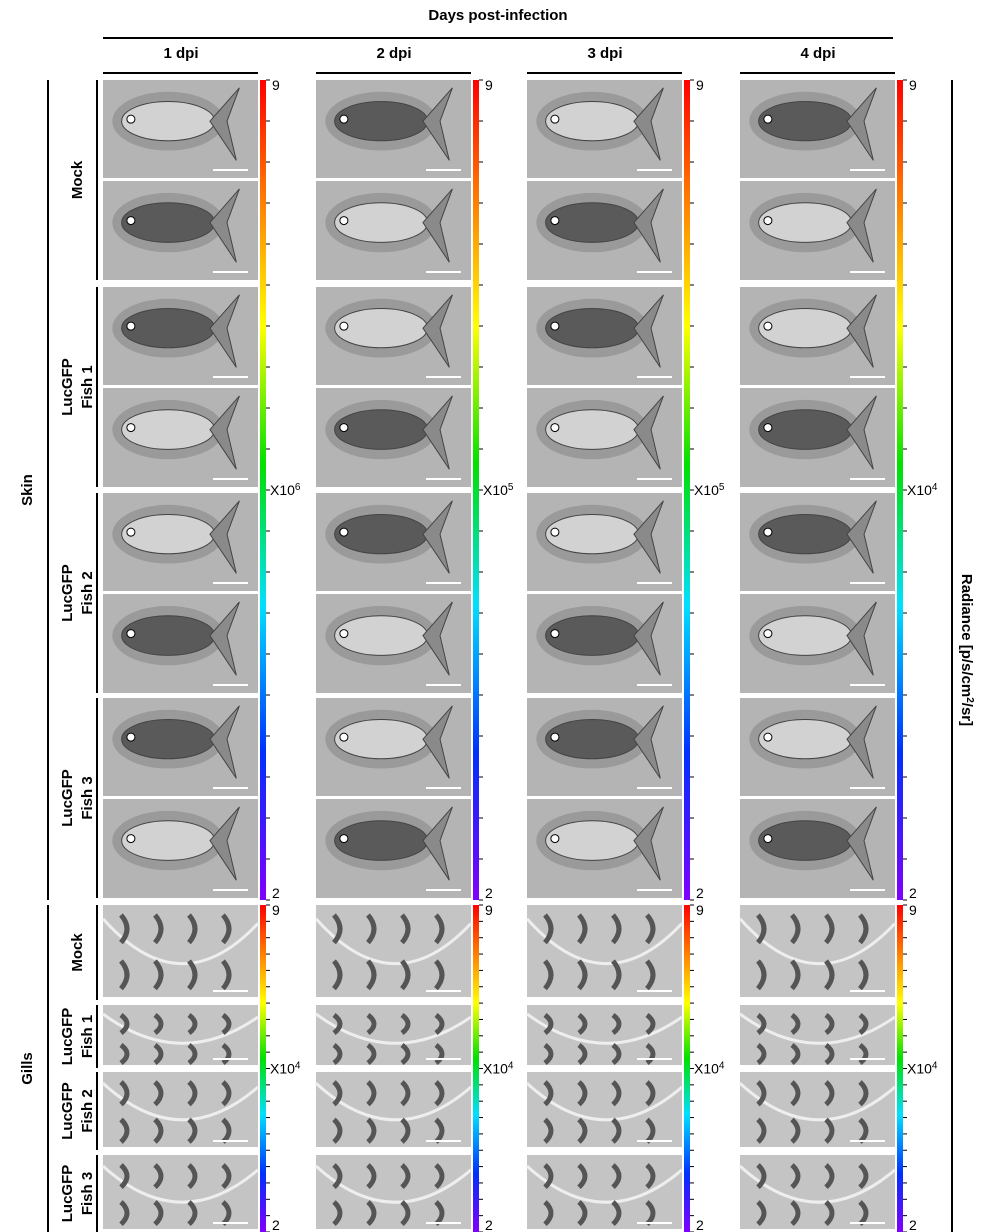 The image size is (983, 1232). What do you see at coordinates (497, 15) in the screenshot?
I see `header-title: Days post-infection` at bounding box center [497, 15].